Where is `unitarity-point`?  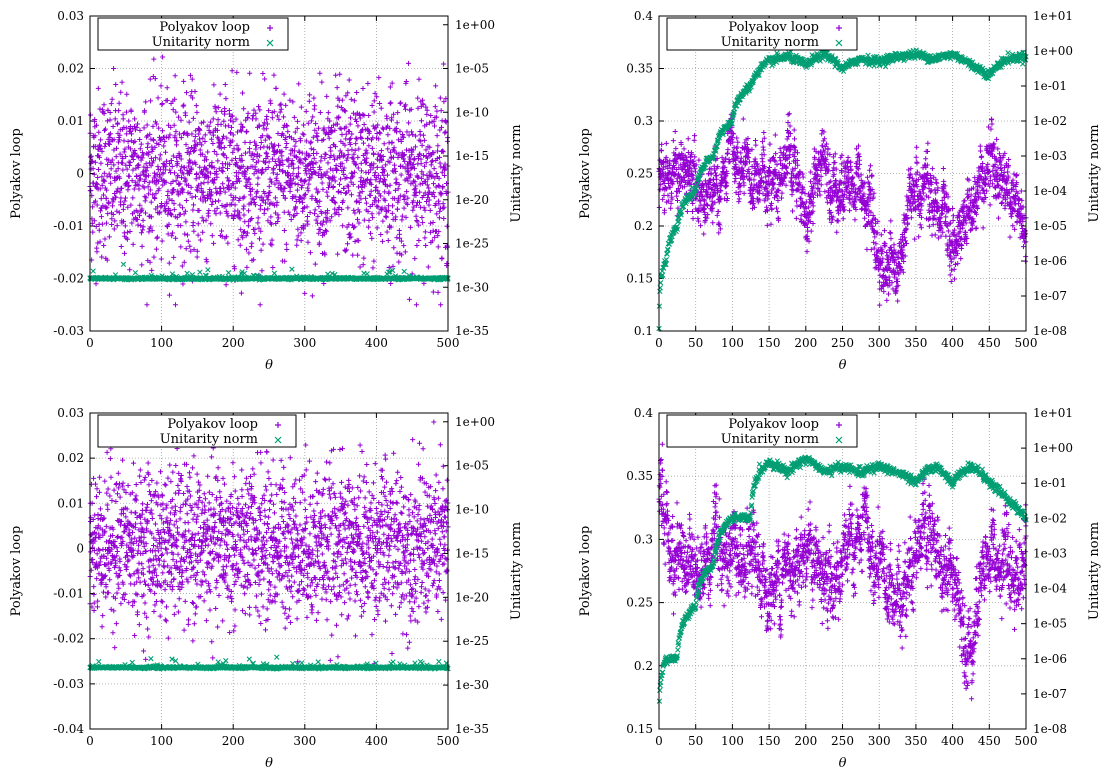 unitarity-point is located at coordinates (292, 269).